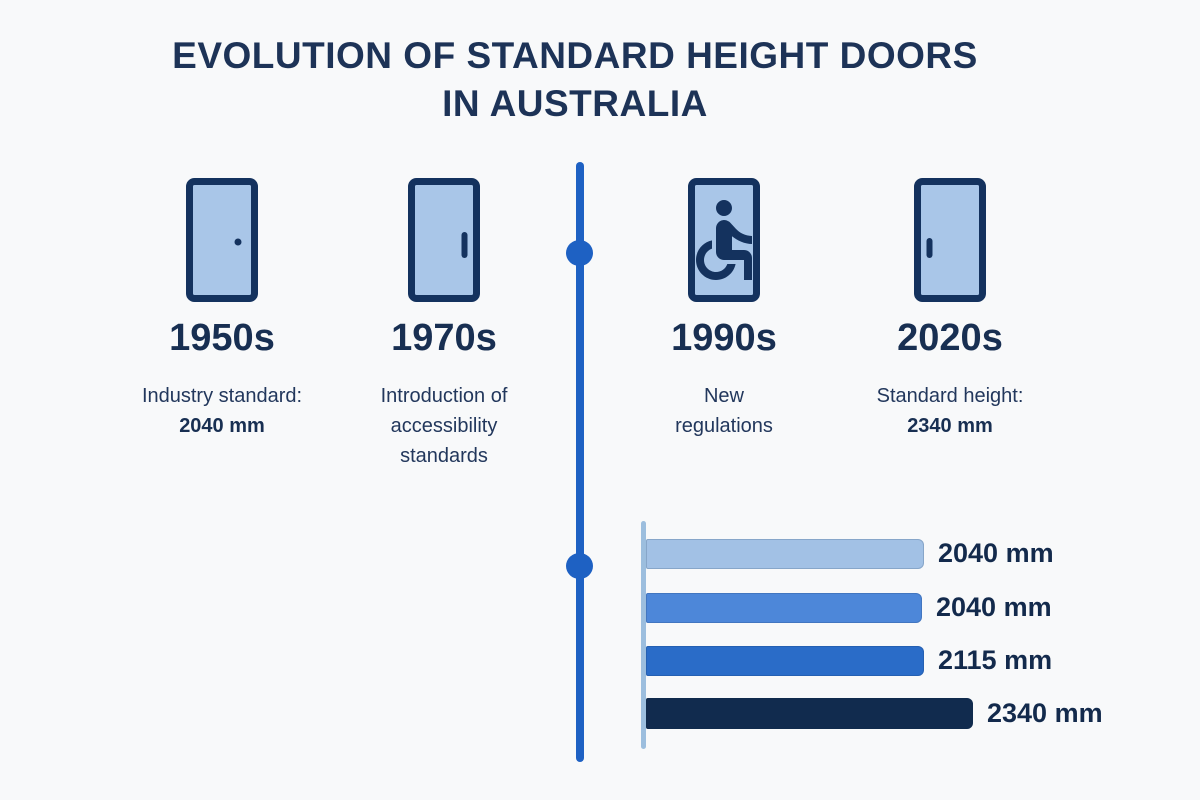 The image size is (1200, 800). I want to click on door-with-handle-right-icon, so click(444, 240).